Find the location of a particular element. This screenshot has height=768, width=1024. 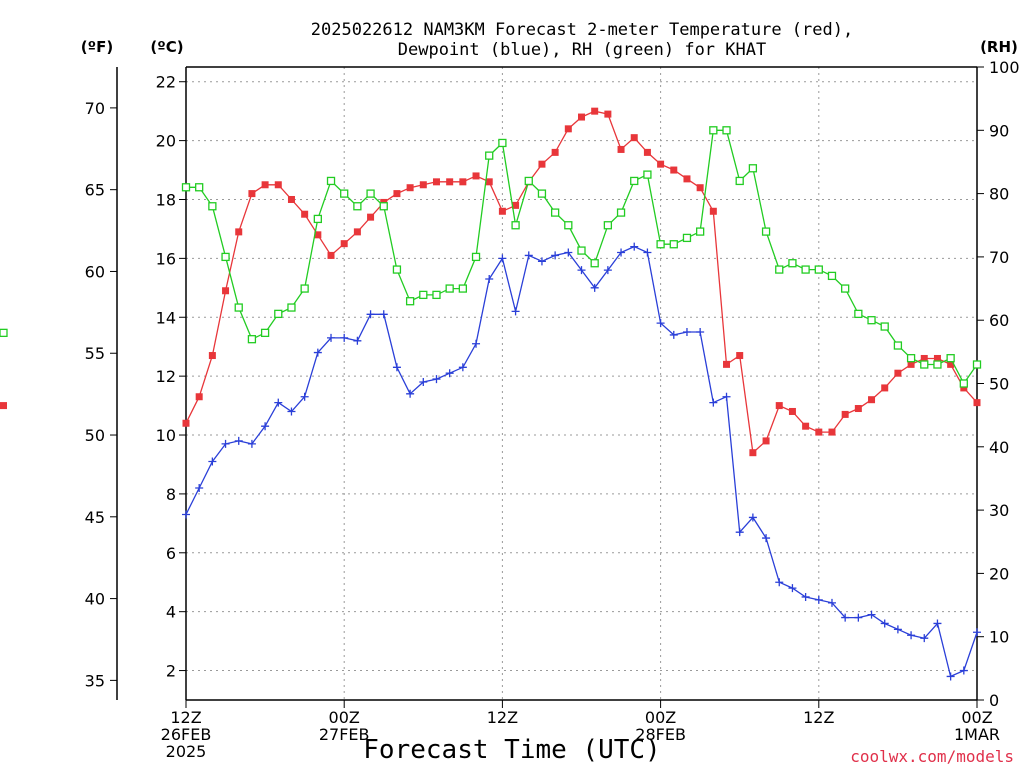

celsius-tick-label: 18 is located at coordinates (166, 199).